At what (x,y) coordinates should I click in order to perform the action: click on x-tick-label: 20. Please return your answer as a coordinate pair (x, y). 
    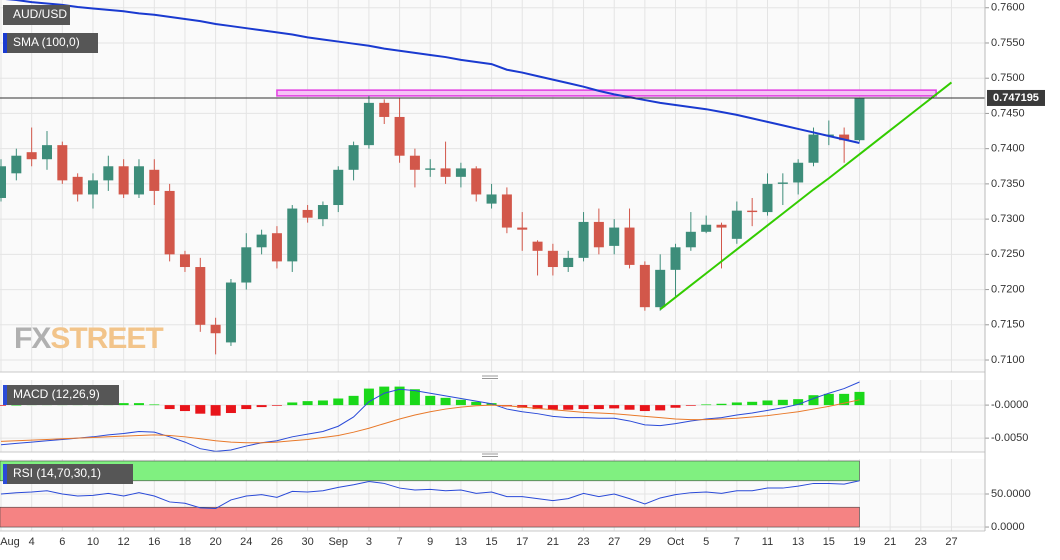
    Looking at the image, I should click on (215, 542).